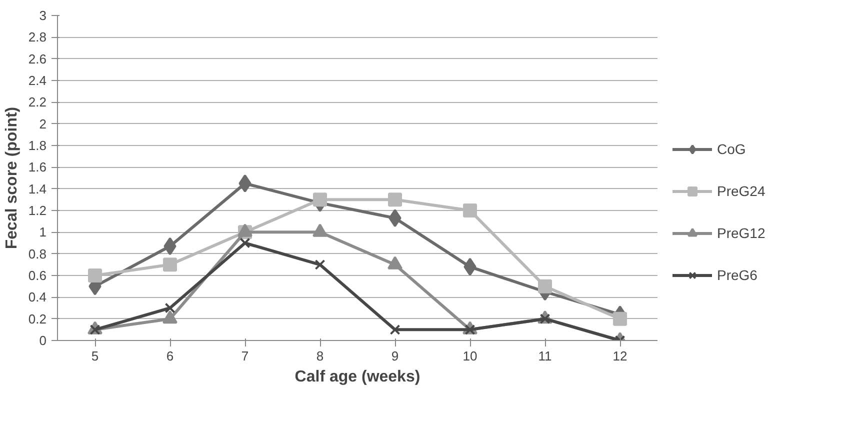  What do you see at coordinates (737, 275) in the screenshot?
I see `legend-label: PreG6` at bounding box center [737, 275].